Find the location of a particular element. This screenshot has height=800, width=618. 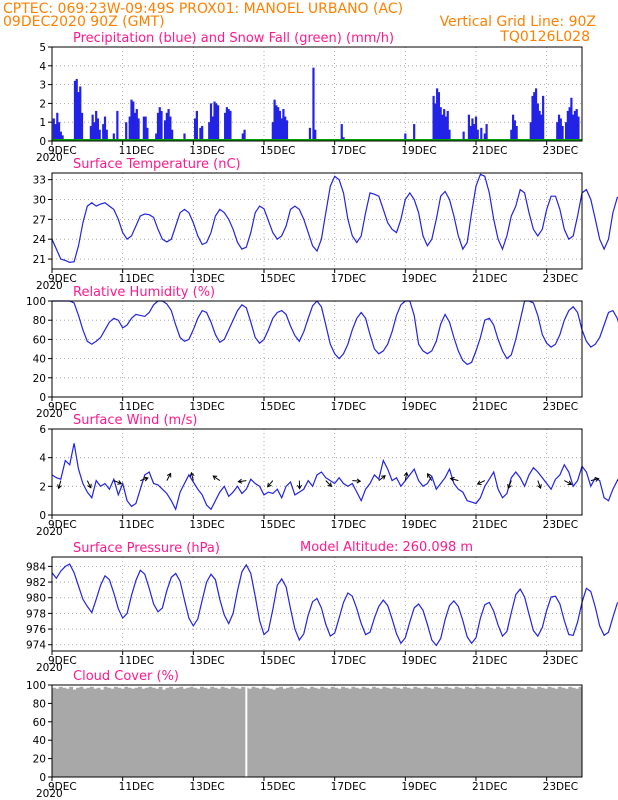

humidity-xtick-label: 19DEC is located at coordinates (418, 407).